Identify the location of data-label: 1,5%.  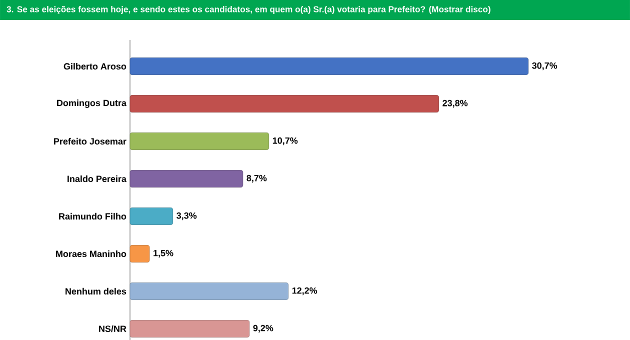
(164, 254).